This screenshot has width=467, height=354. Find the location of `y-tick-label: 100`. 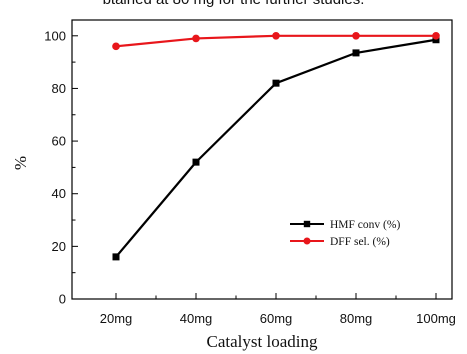

y-tick-label: 100 is located at coordinates (55, 35).